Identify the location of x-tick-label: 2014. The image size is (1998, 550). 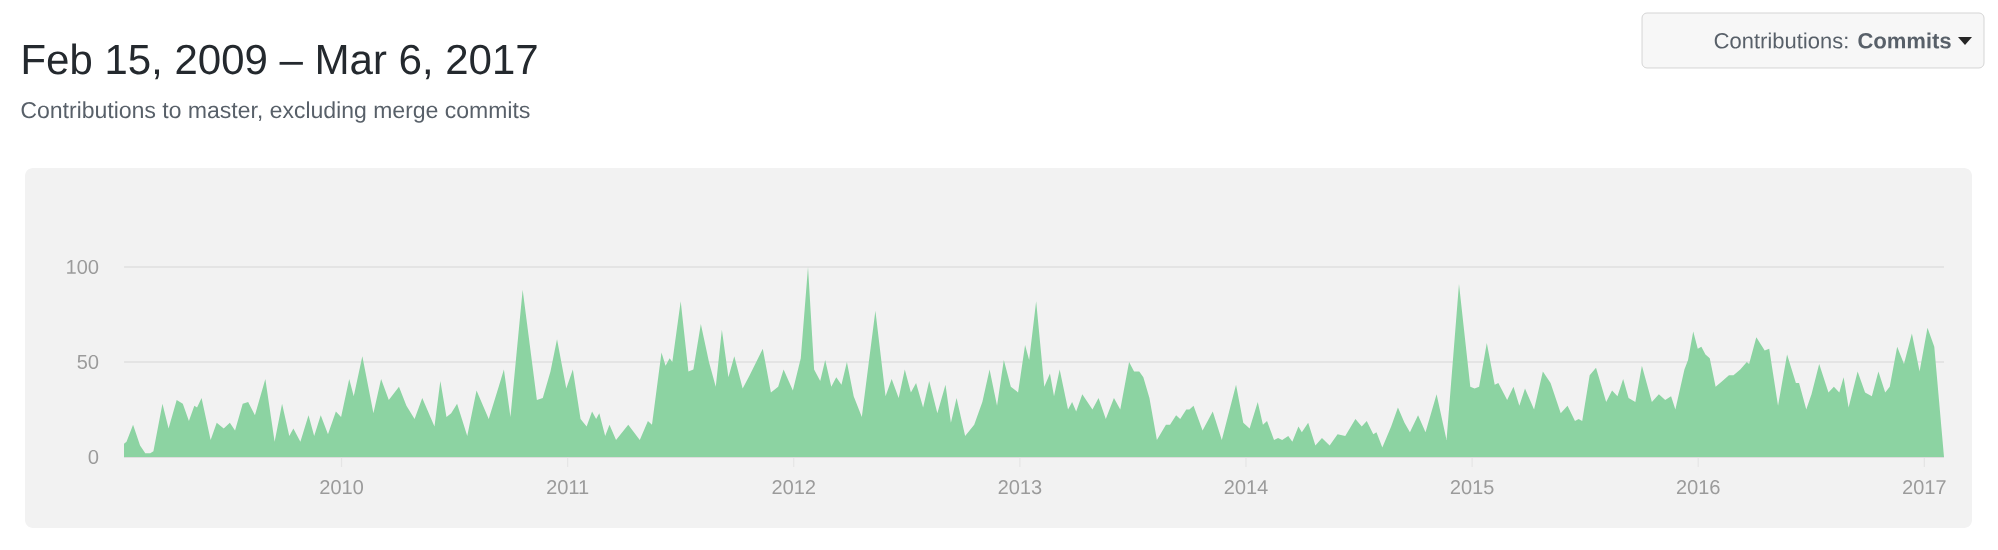
(1246, 487).